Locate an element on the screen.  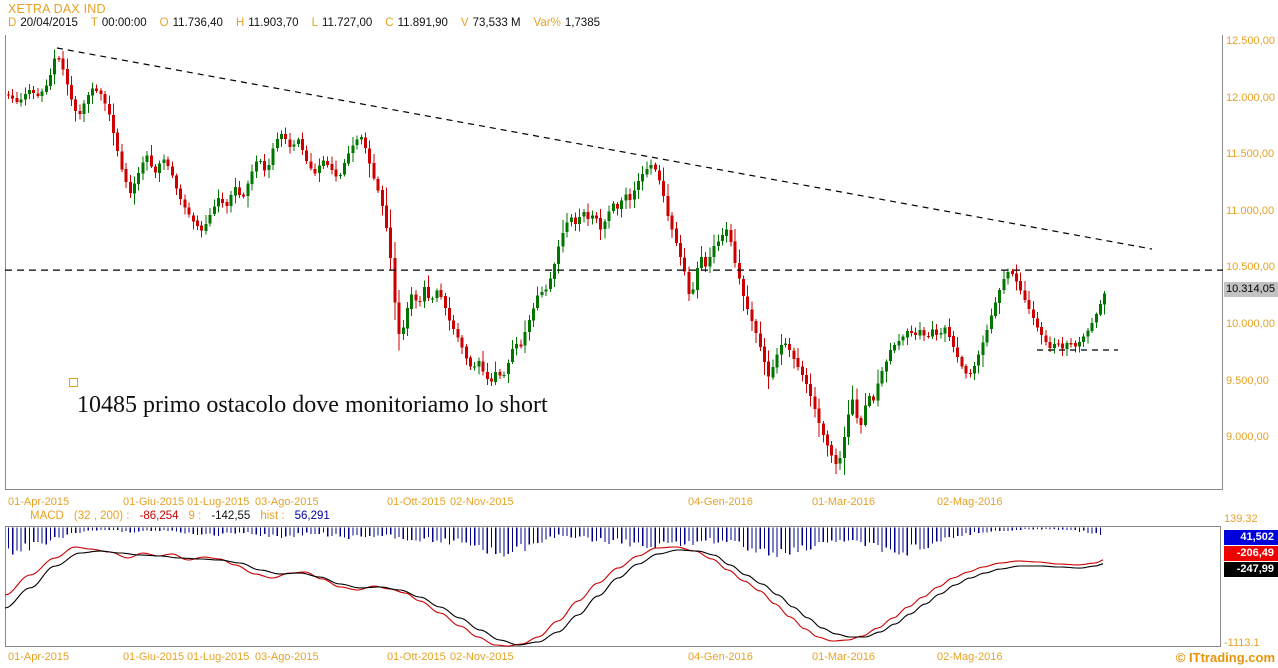
macd-badge: -206,49 is located at coordinates (1251, 553).